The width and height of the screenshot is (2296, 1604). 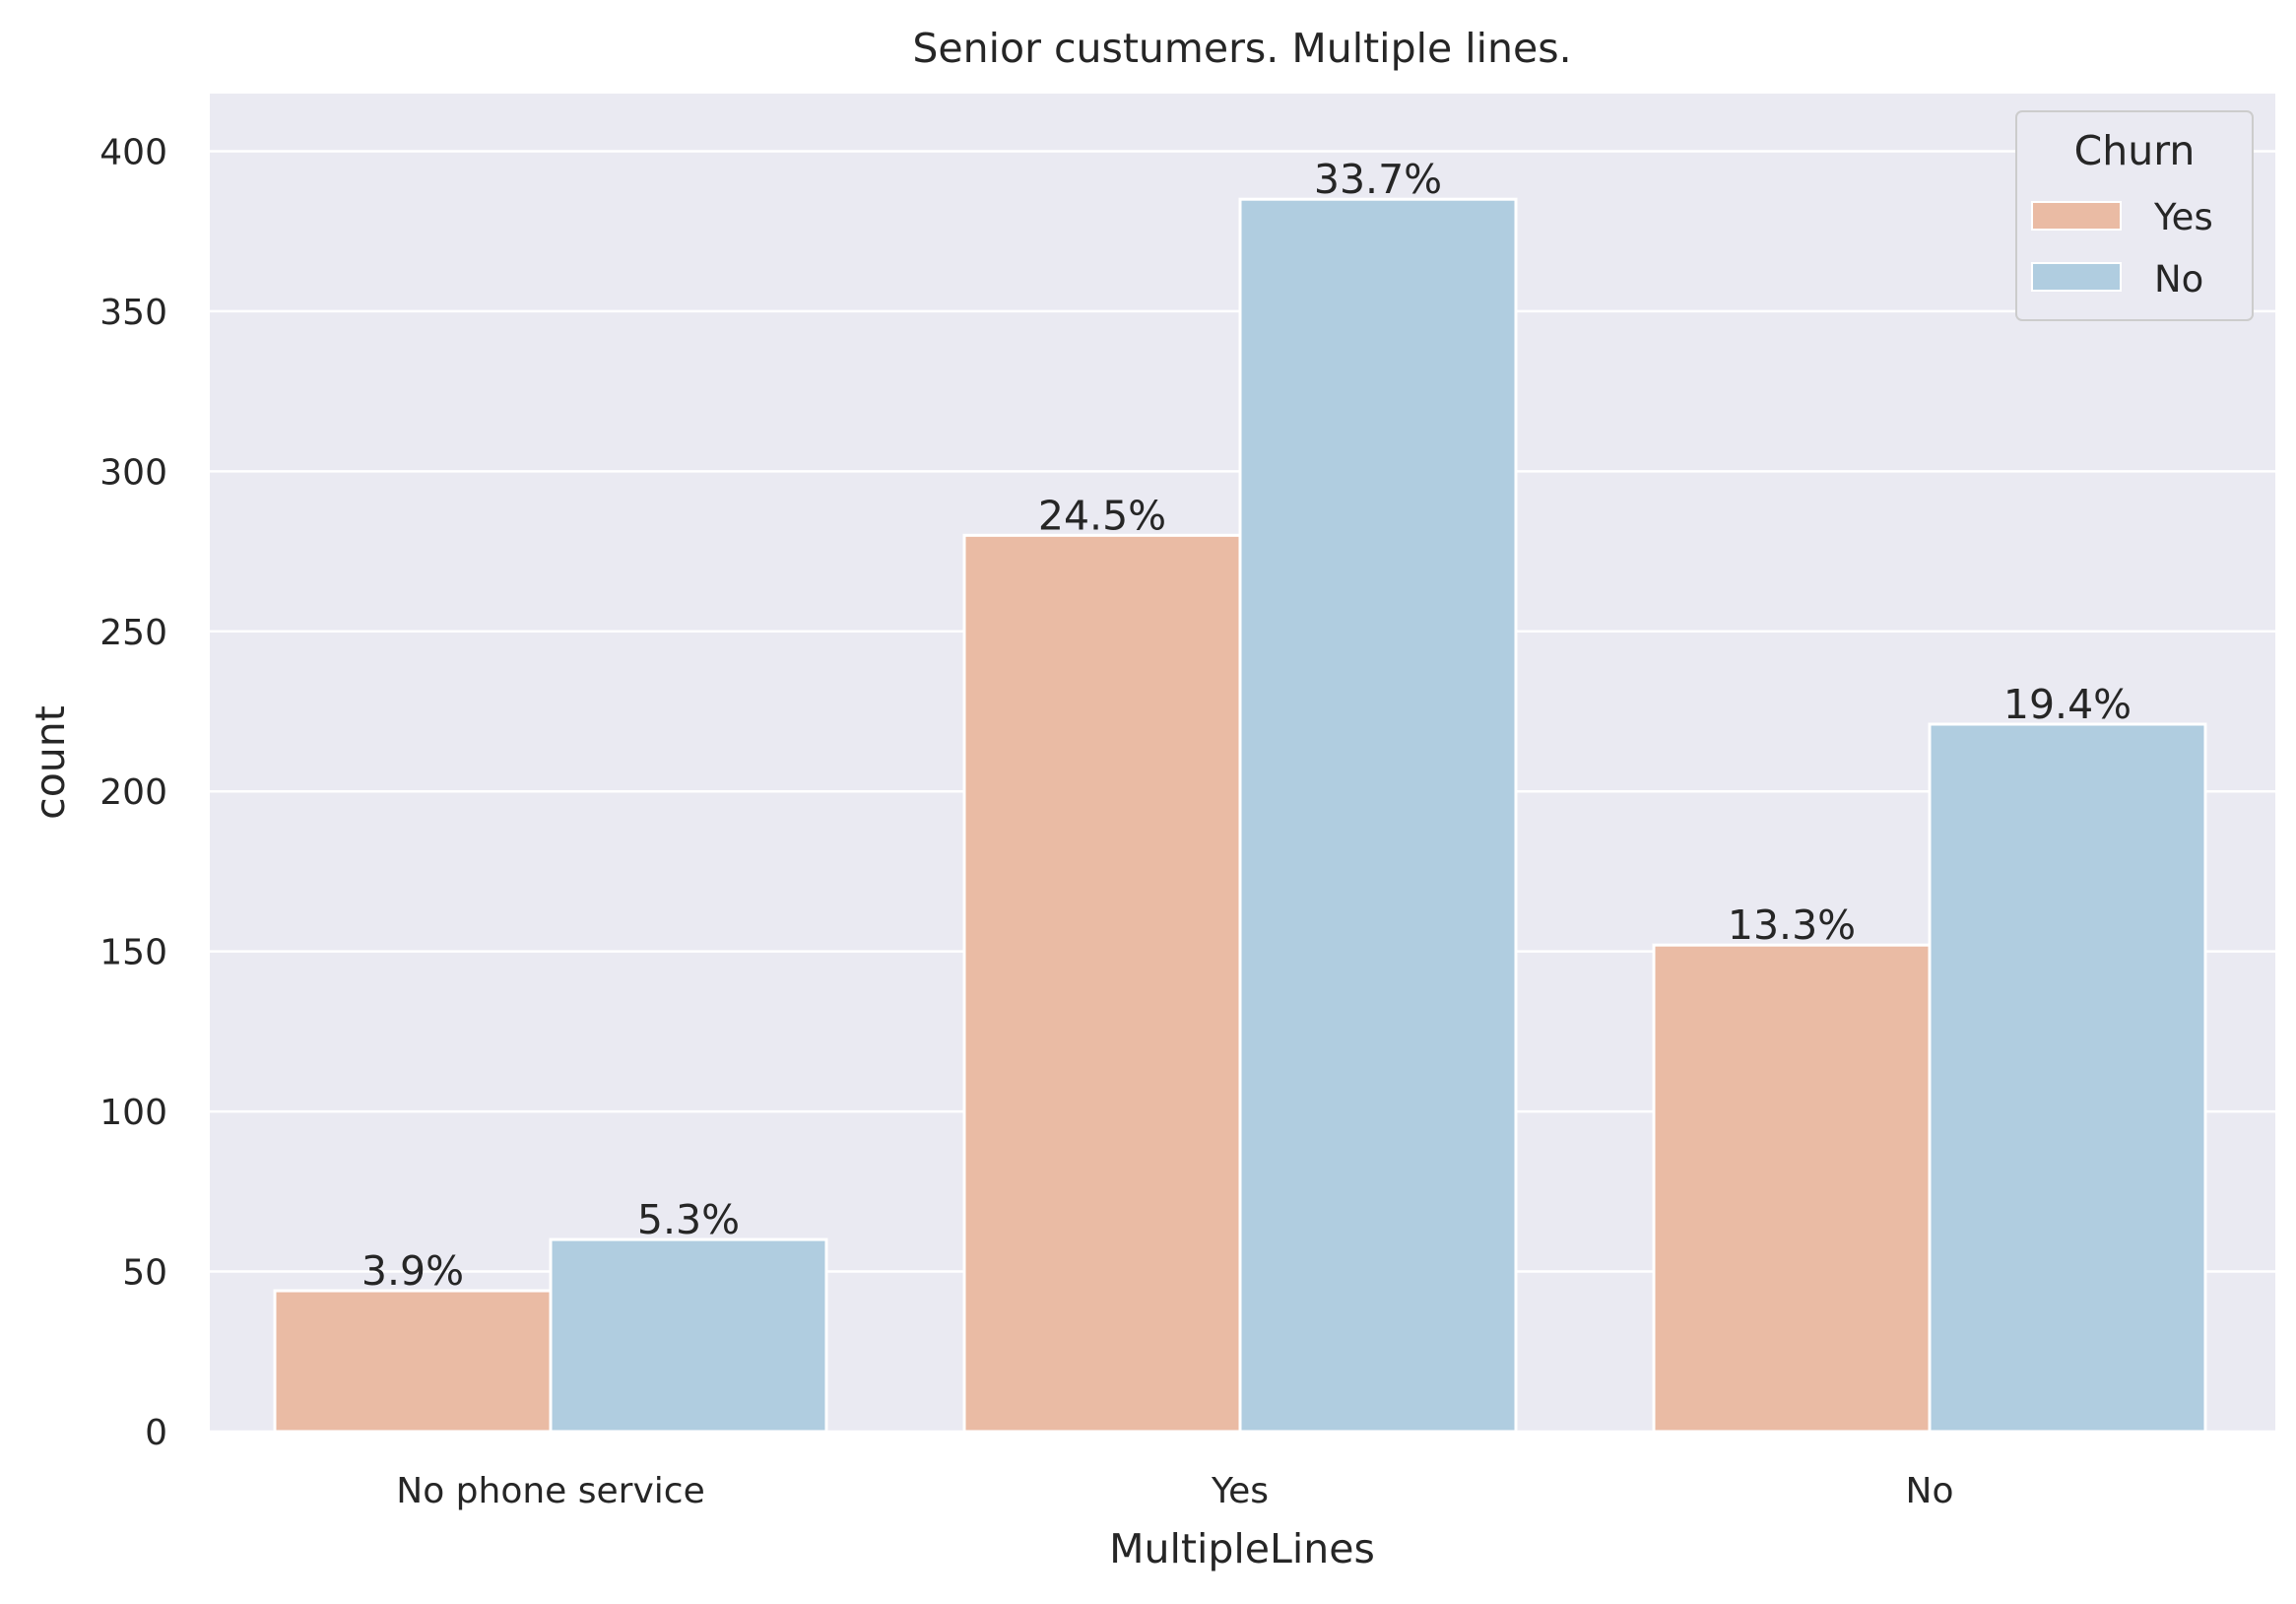 I want to click on y-tick-label: 0, so click(x=156, y=1433).